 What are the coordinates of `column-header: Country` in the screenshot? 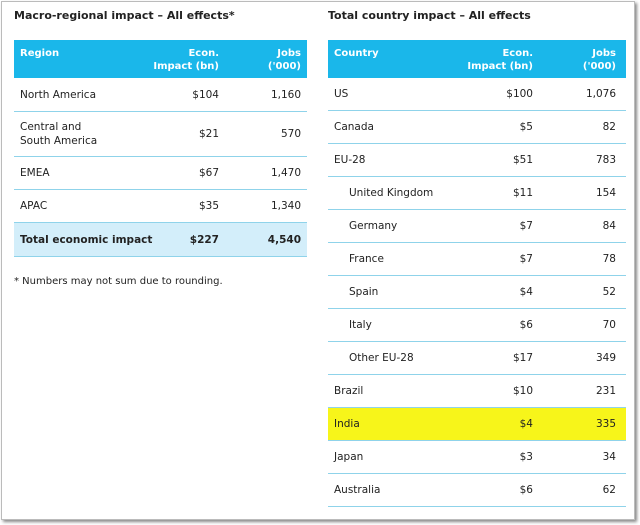 It's located at (356, 53).